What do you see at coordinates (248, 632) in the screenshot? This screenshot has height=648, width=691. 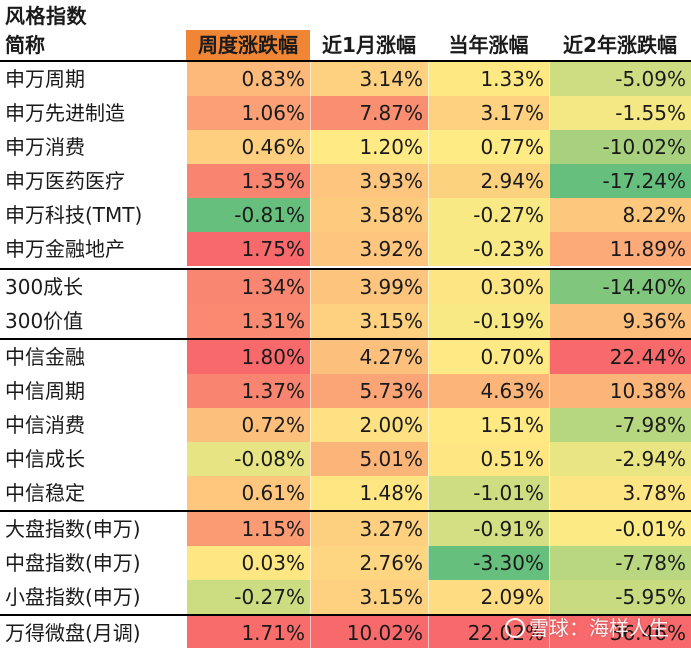 I see `weekly-change-cell: 1.71%` at bounding box center [248, 632].